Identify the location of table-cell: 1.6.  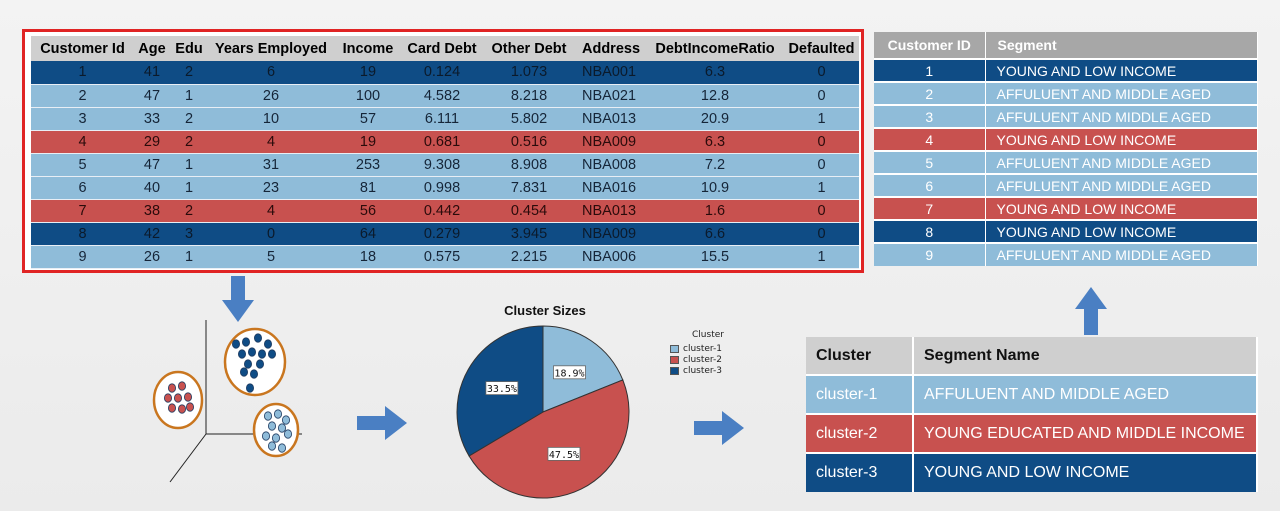
(715, 211).